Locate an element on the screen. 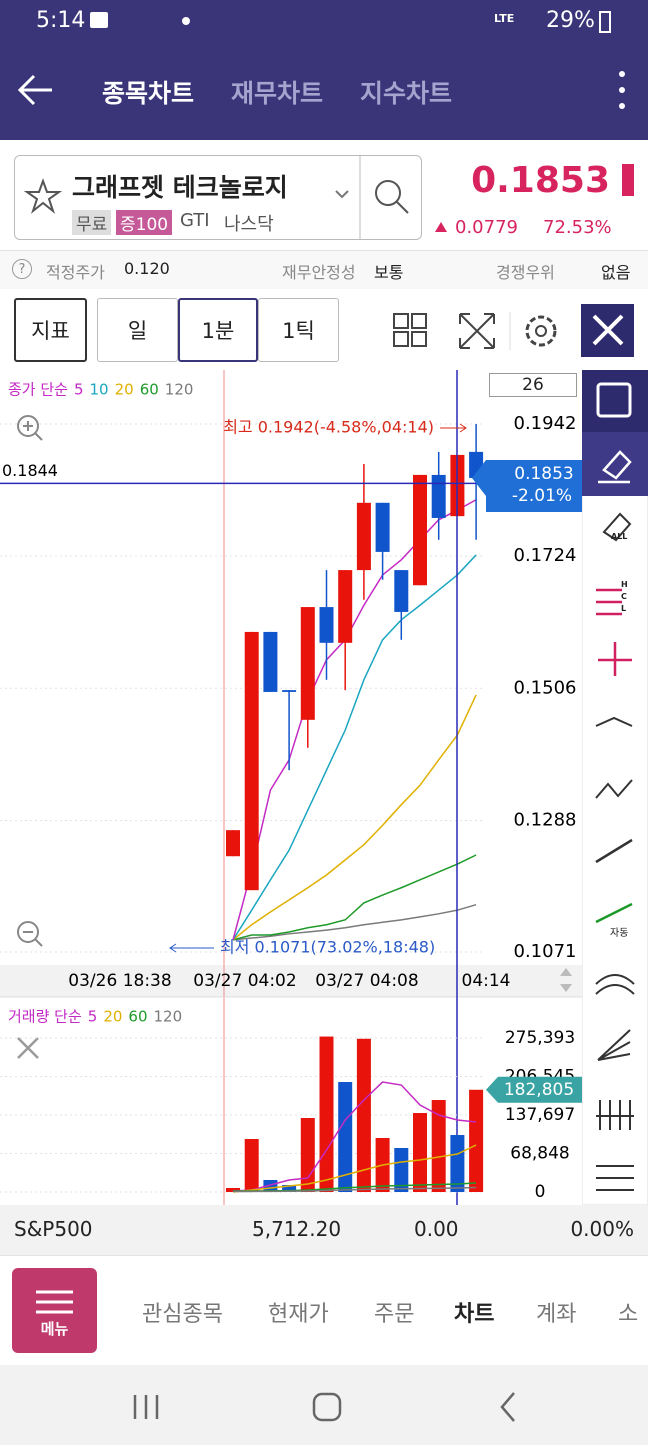 The width and height of the screenshot is (648, 1445). period-button: 1분 is located at coordinates (218, 330).